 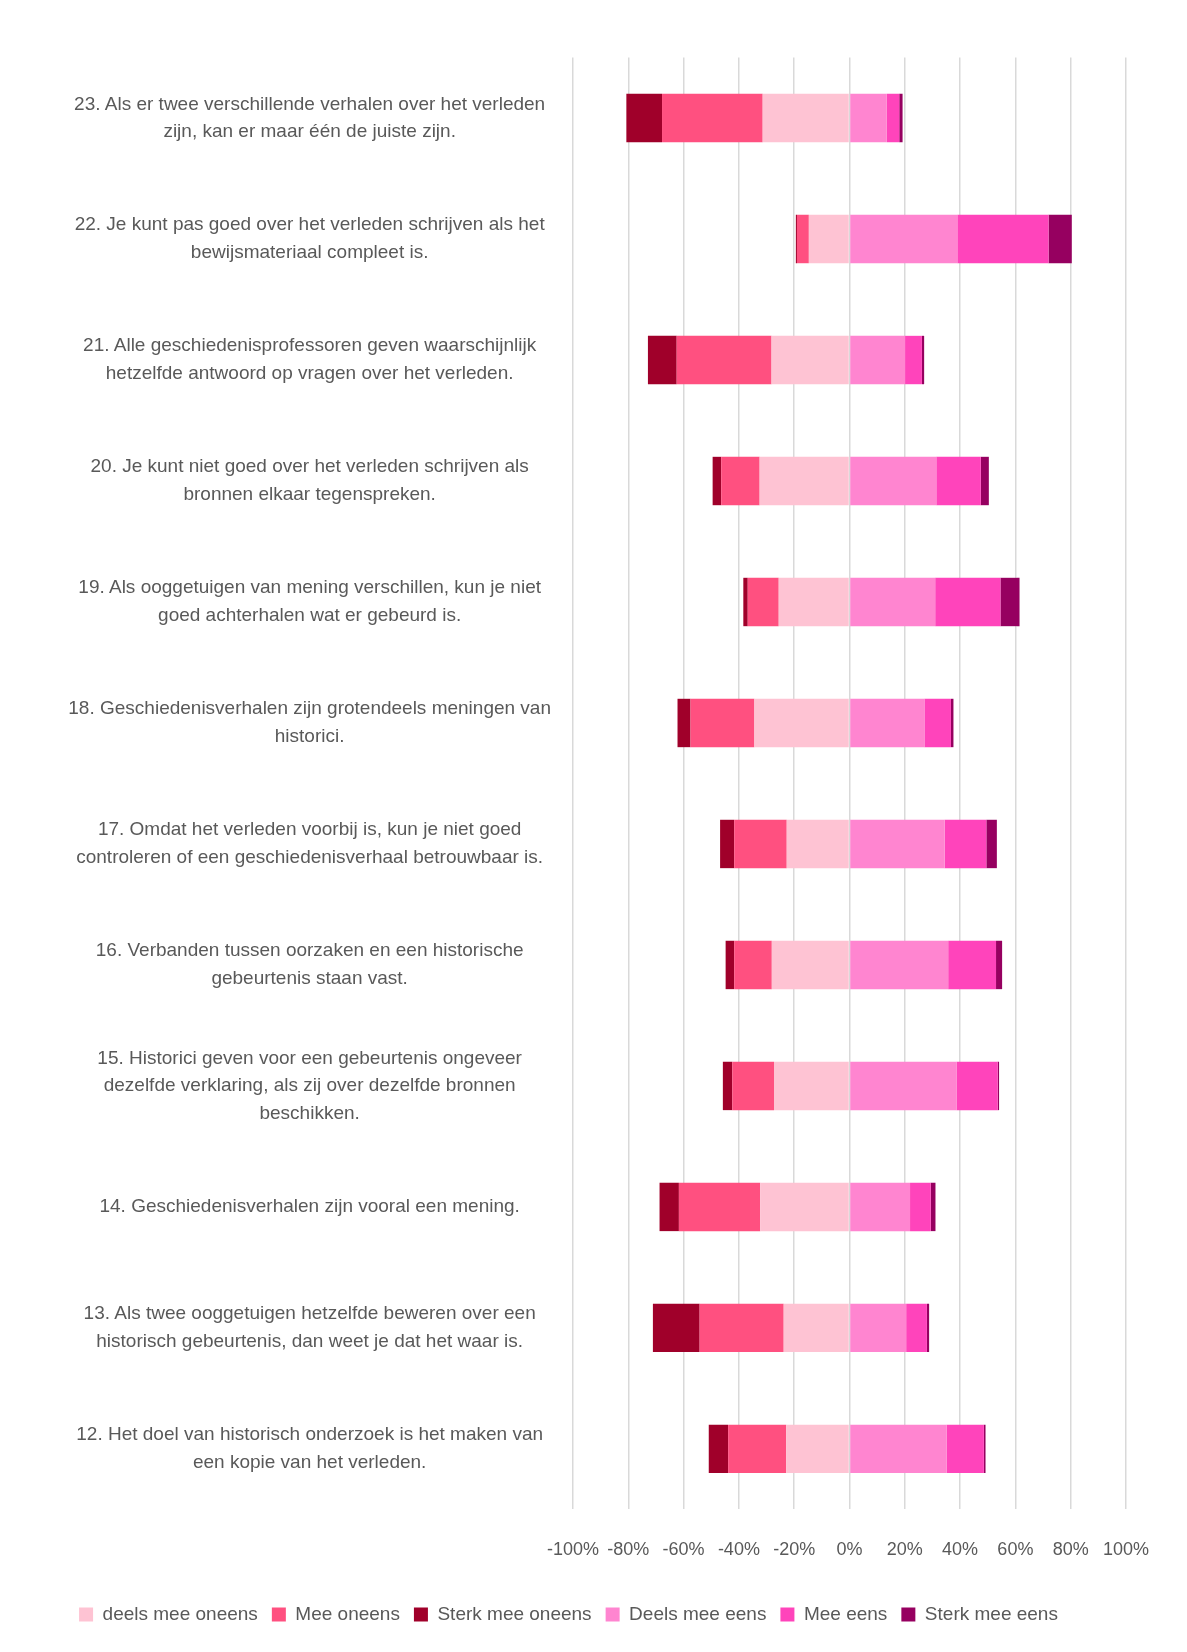 I want to click on y-tick-label: 16. Verbanden tussen oorzaken en een historische gebeurtenis staan vast., so click(x=309, y=963).